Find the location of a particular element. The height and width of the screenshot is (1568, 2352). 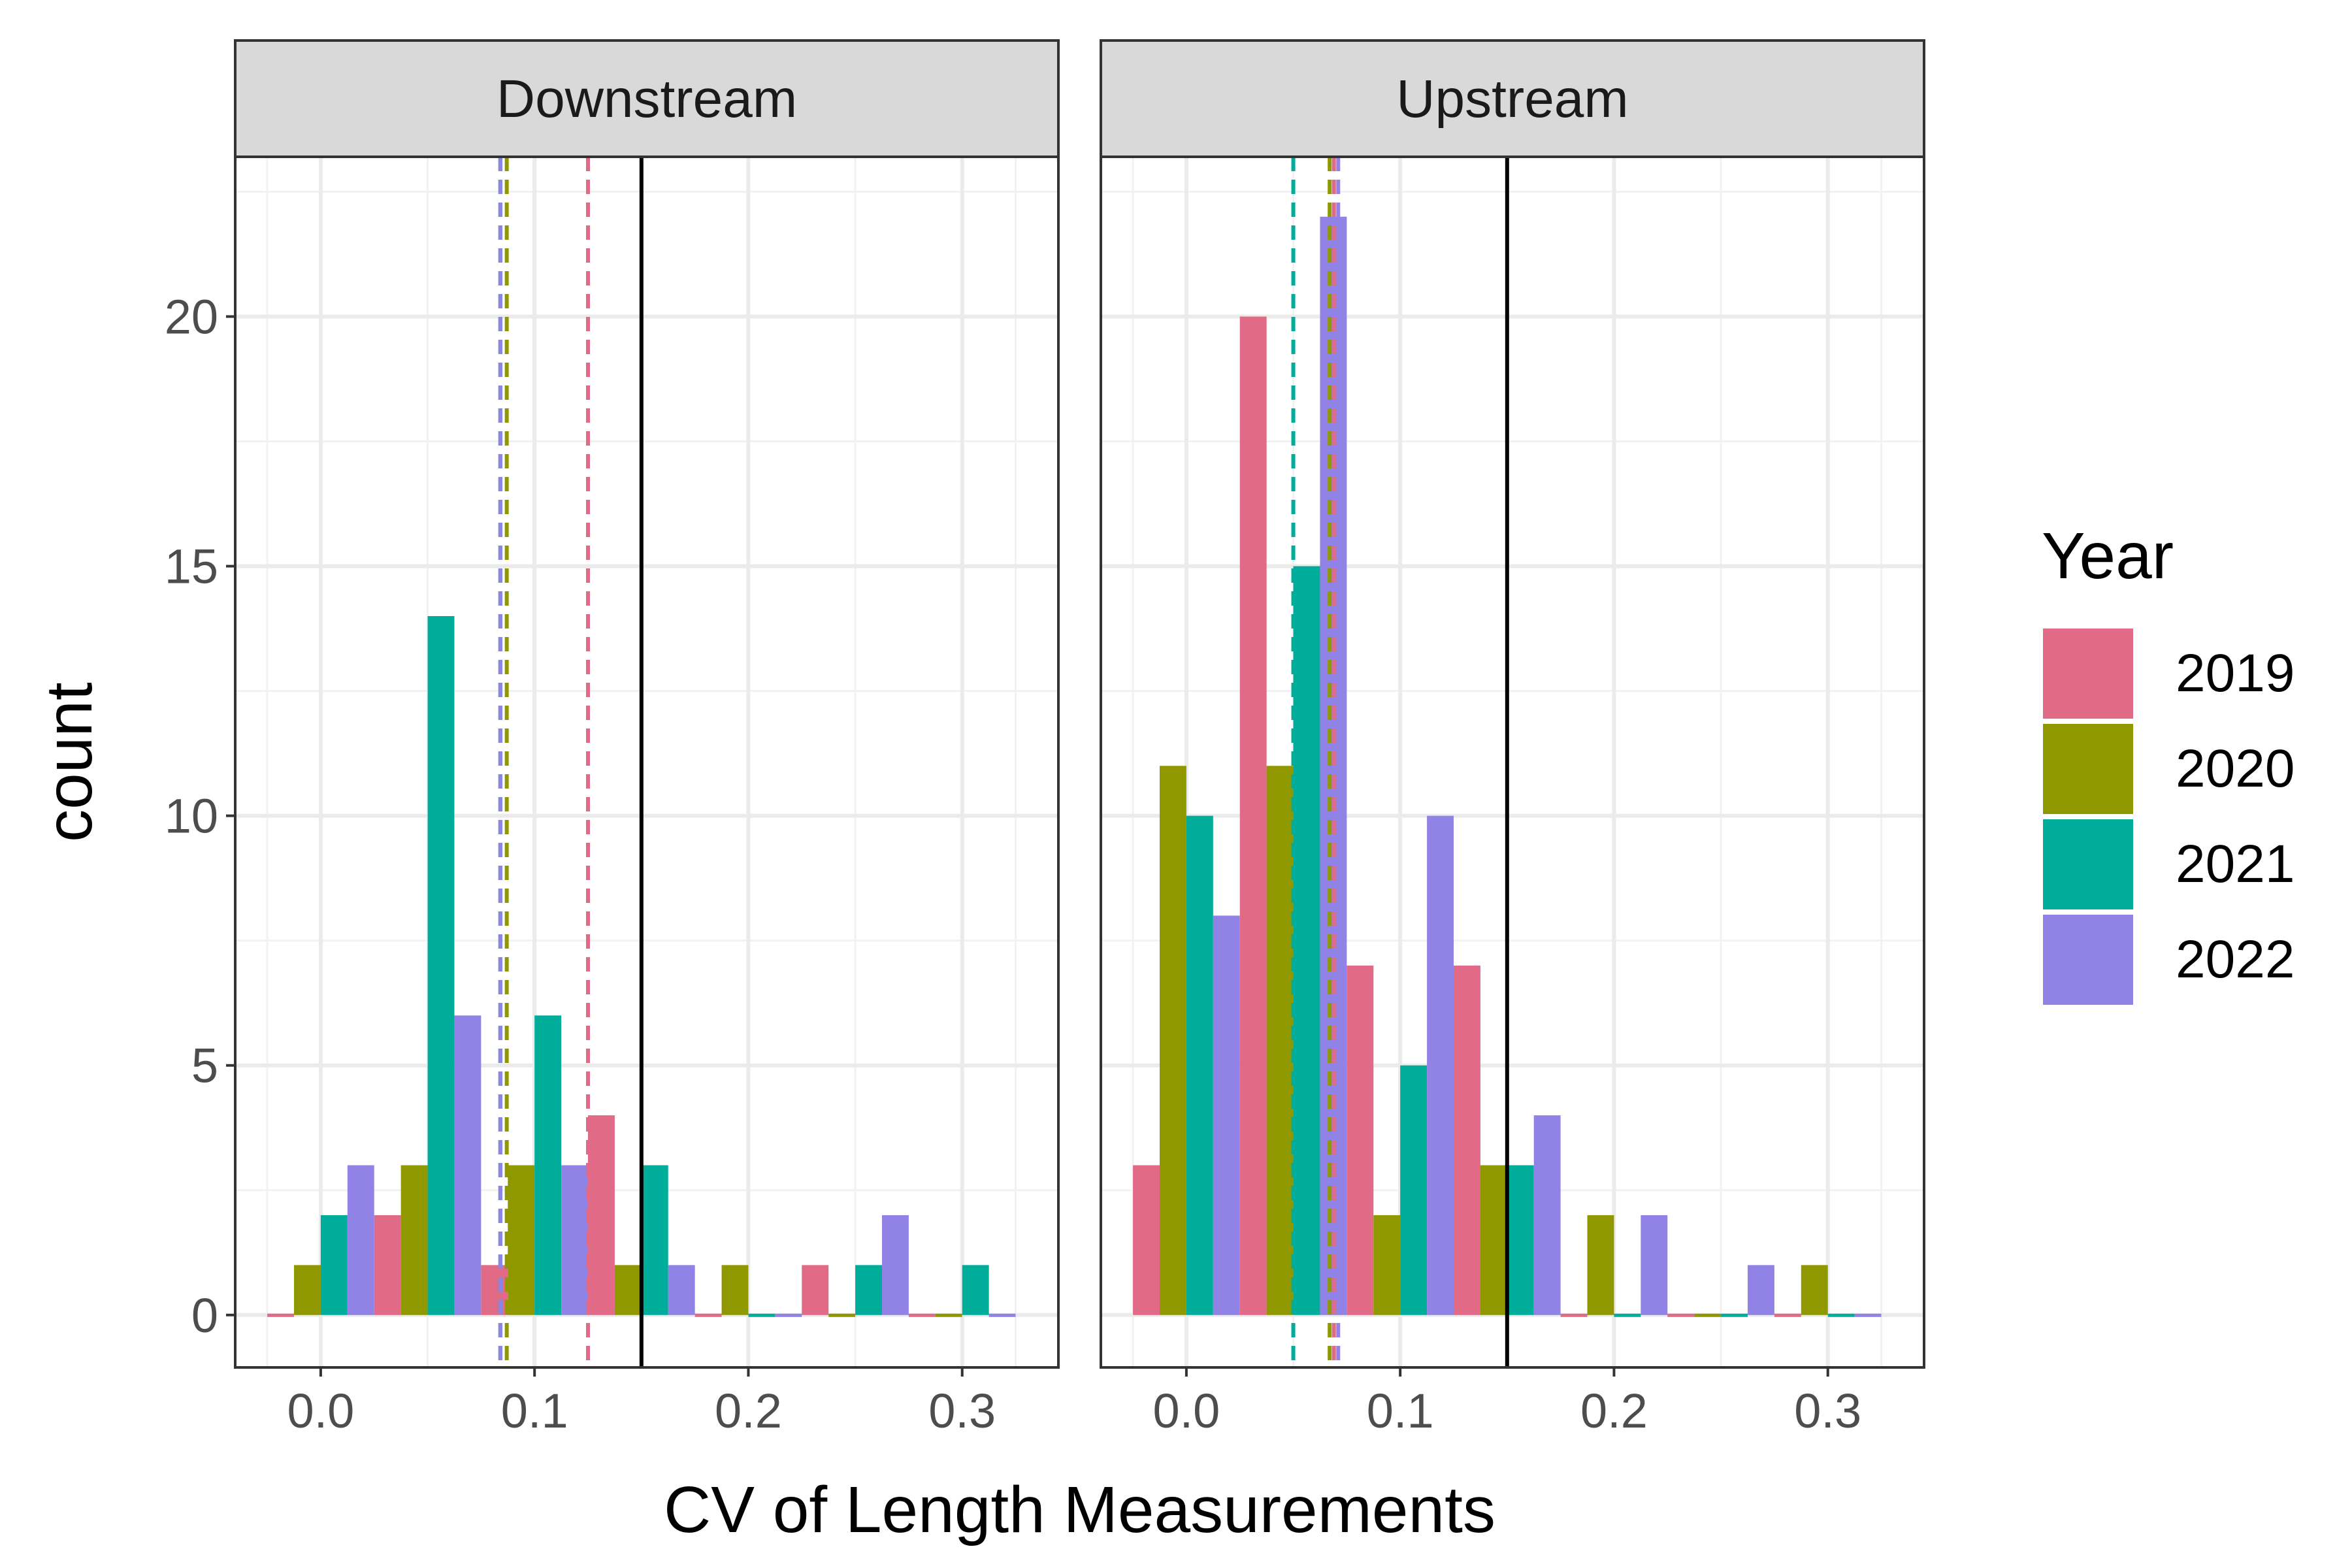

bars is located at coordinates (641, 966).